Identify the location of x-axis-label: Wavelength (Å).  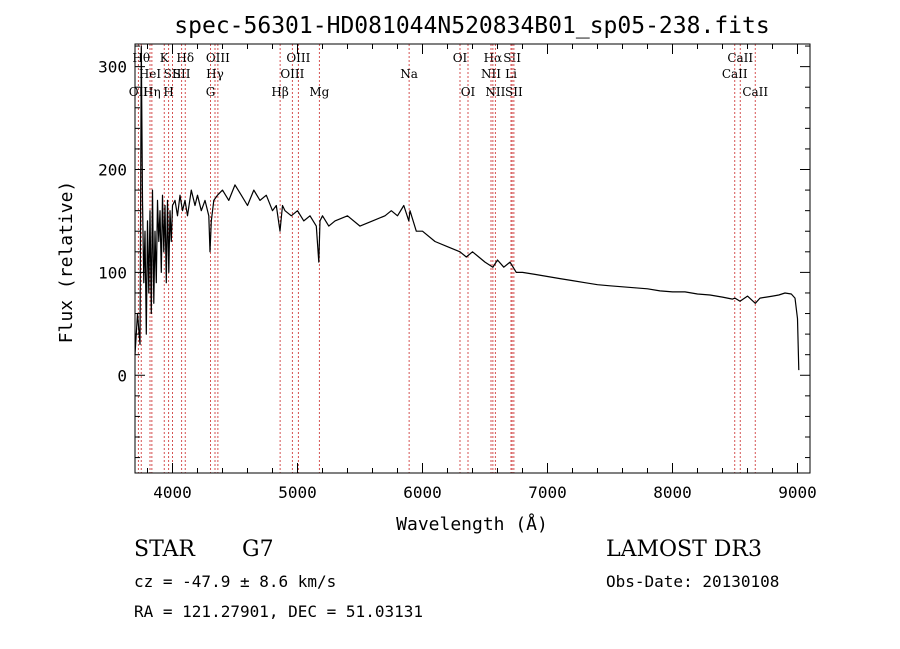
(472, 524).